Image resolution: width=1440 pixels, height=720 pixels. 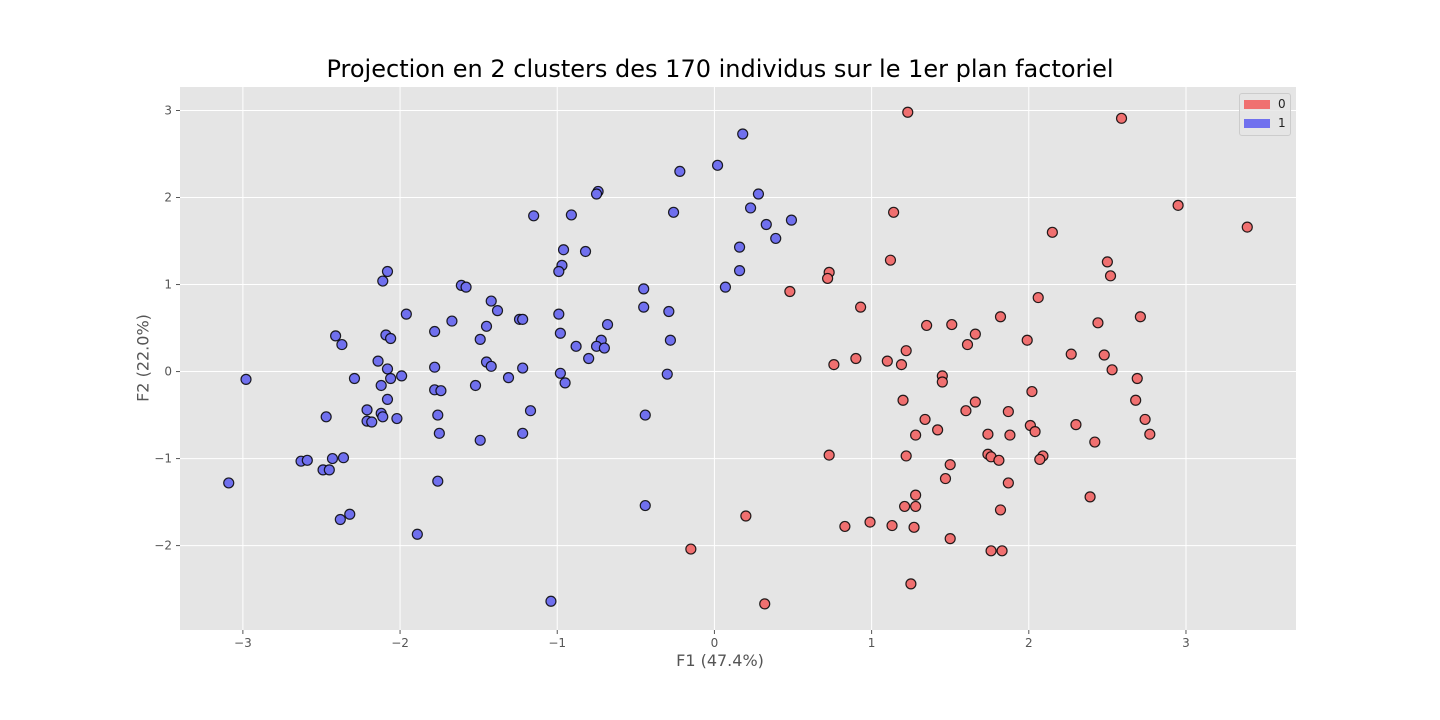 What do you see at coordinates (167, 328) in the screenshot?
I see `y-axis-ticks: −2 −1 0 1 2 3` at bounding box center [167, 328].